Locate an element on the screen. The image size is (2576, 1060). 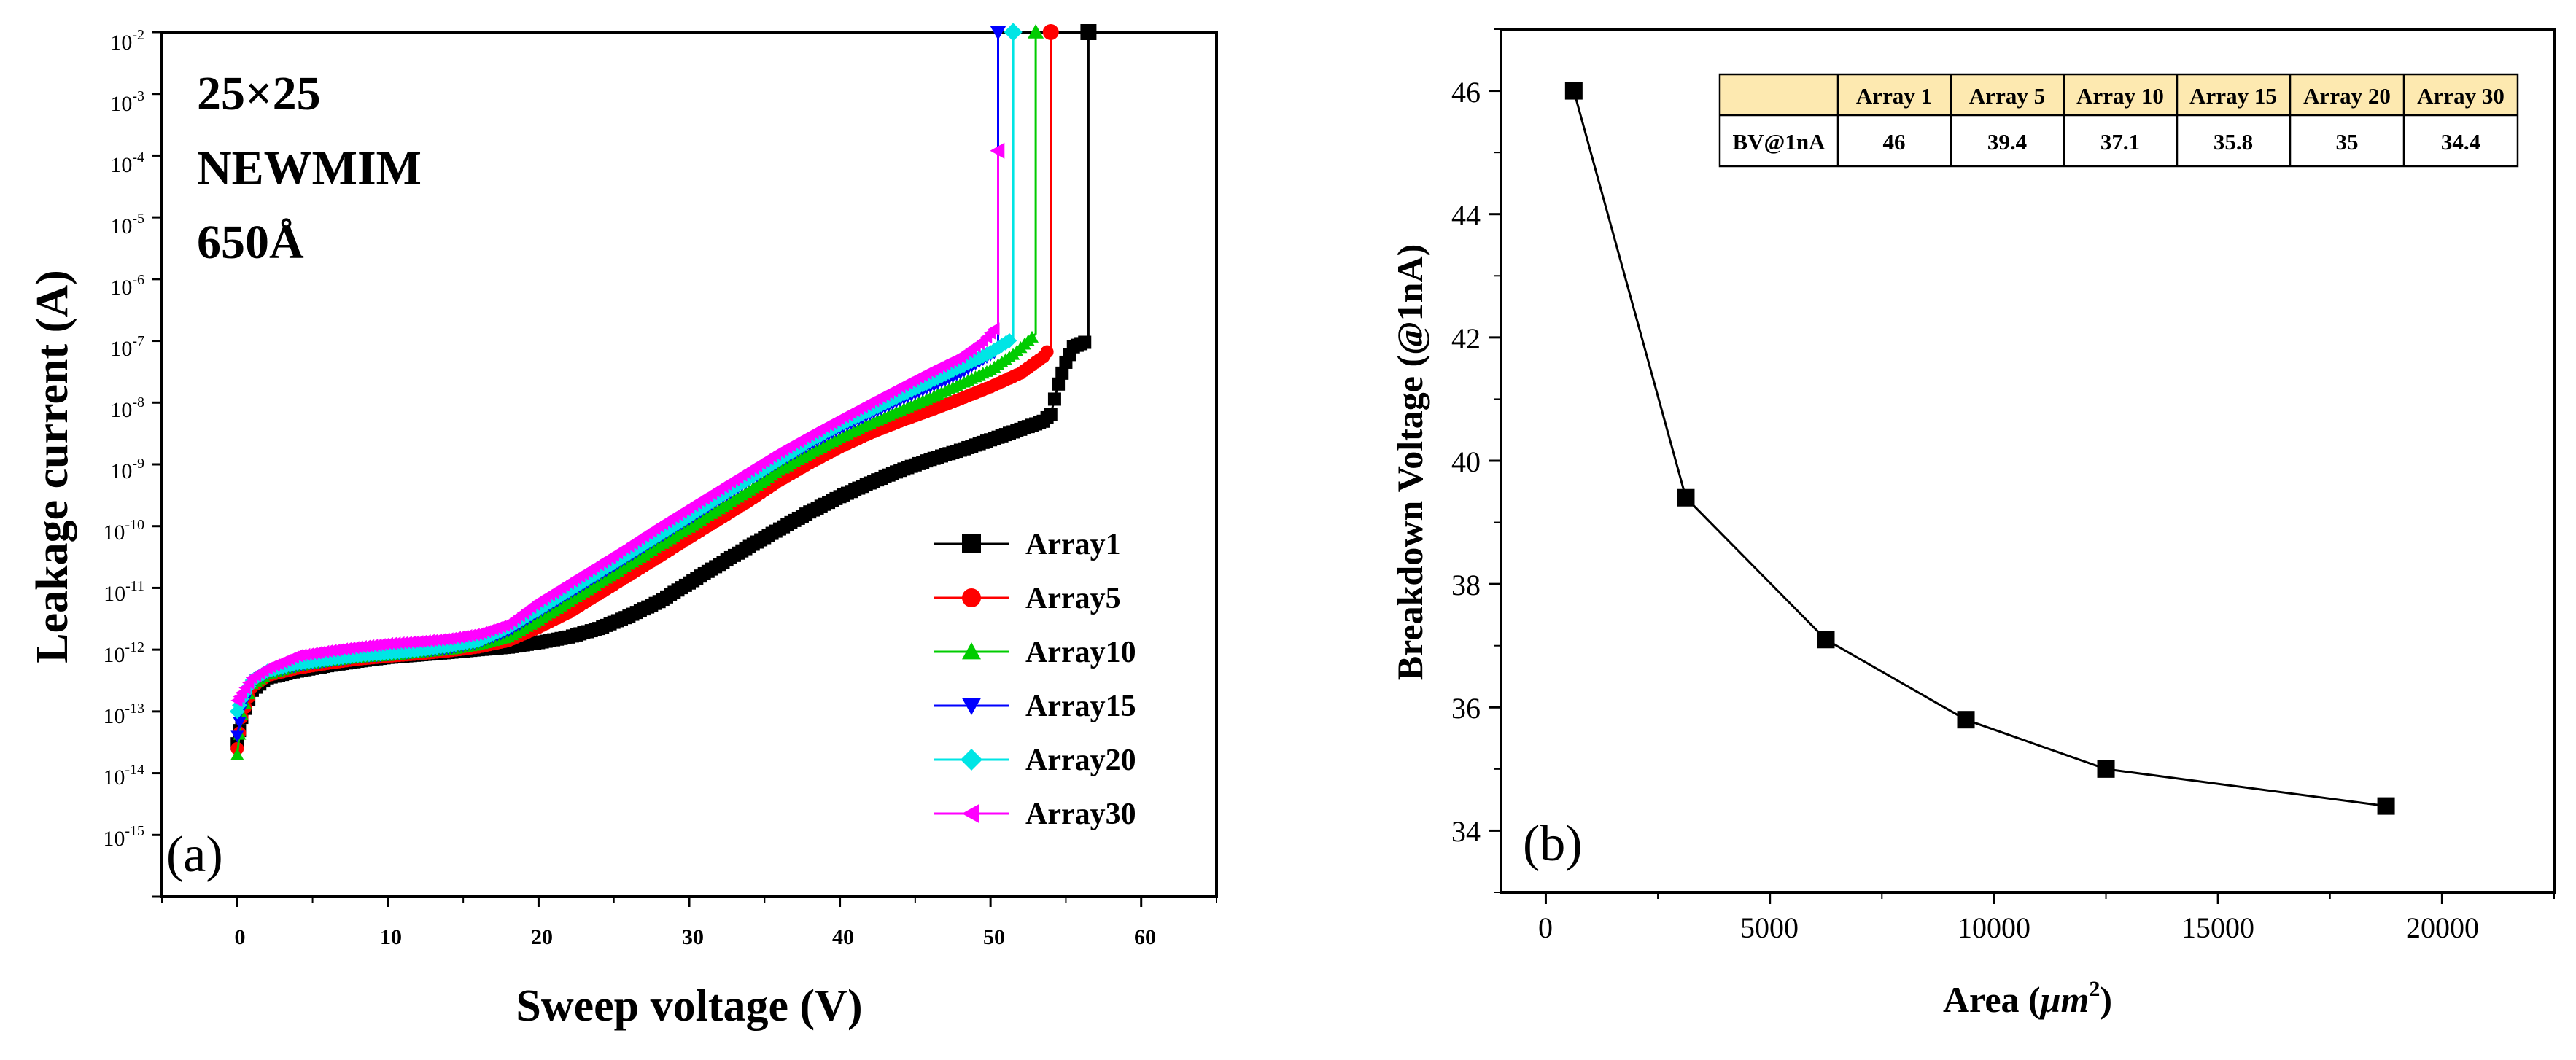
legend-label: Array10 is located at coordinates (1081, 652).